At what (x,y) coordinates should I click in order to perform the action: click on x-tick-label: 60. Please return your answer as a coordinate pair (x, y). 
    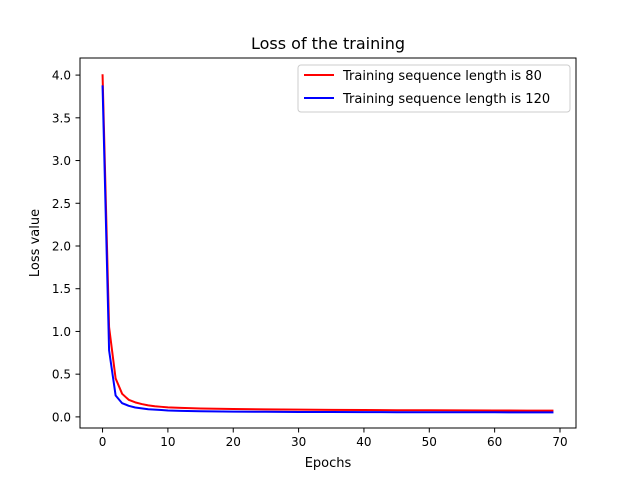
    Looking at the image, I should click on (494, 442).